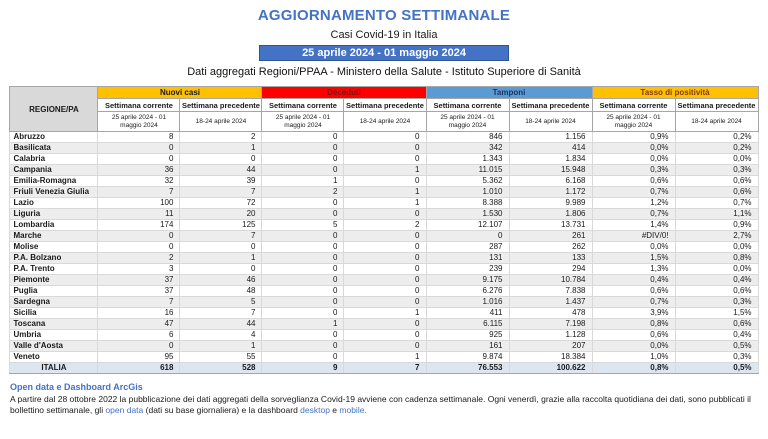  Describe the element at coordinates (550, 121) in the screenshot. I see `subheader-previous-dates: 18-24 aprile 2024` at that location.